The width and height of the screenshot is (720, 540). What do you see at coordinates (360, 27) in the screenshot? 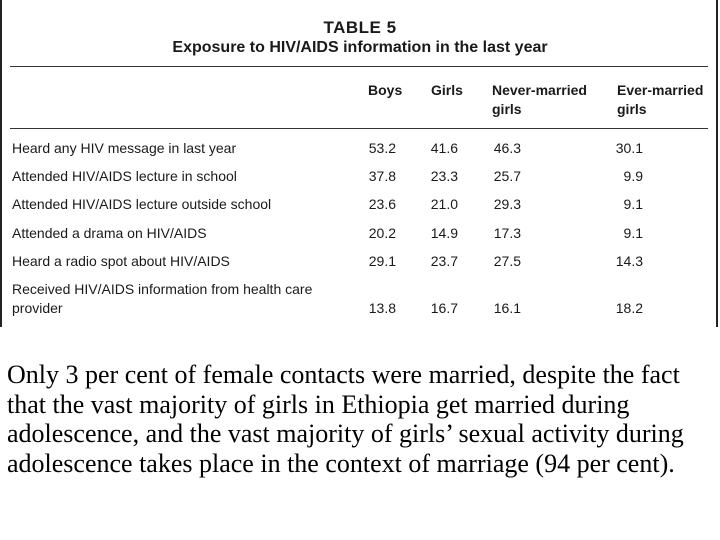
I see `table-title: TABLE 5` at bounding box center [360, 27].